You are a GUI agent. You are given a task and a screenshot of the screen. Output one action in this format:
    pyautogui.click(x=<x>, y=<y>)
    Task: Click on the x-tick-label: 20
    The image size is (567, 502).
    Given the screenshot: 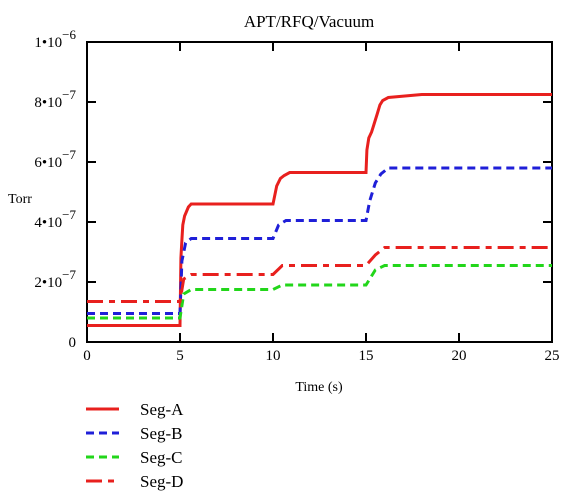 What is the action you would take?
    pyautogui.click(x=459, y=356)
    